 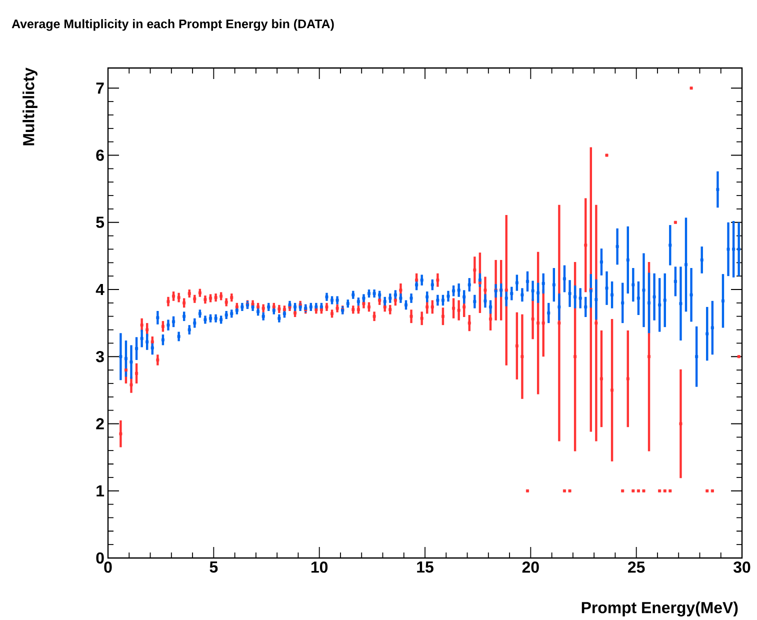 I want to click on y-tick-label: 0, so click(x=100, y=558).